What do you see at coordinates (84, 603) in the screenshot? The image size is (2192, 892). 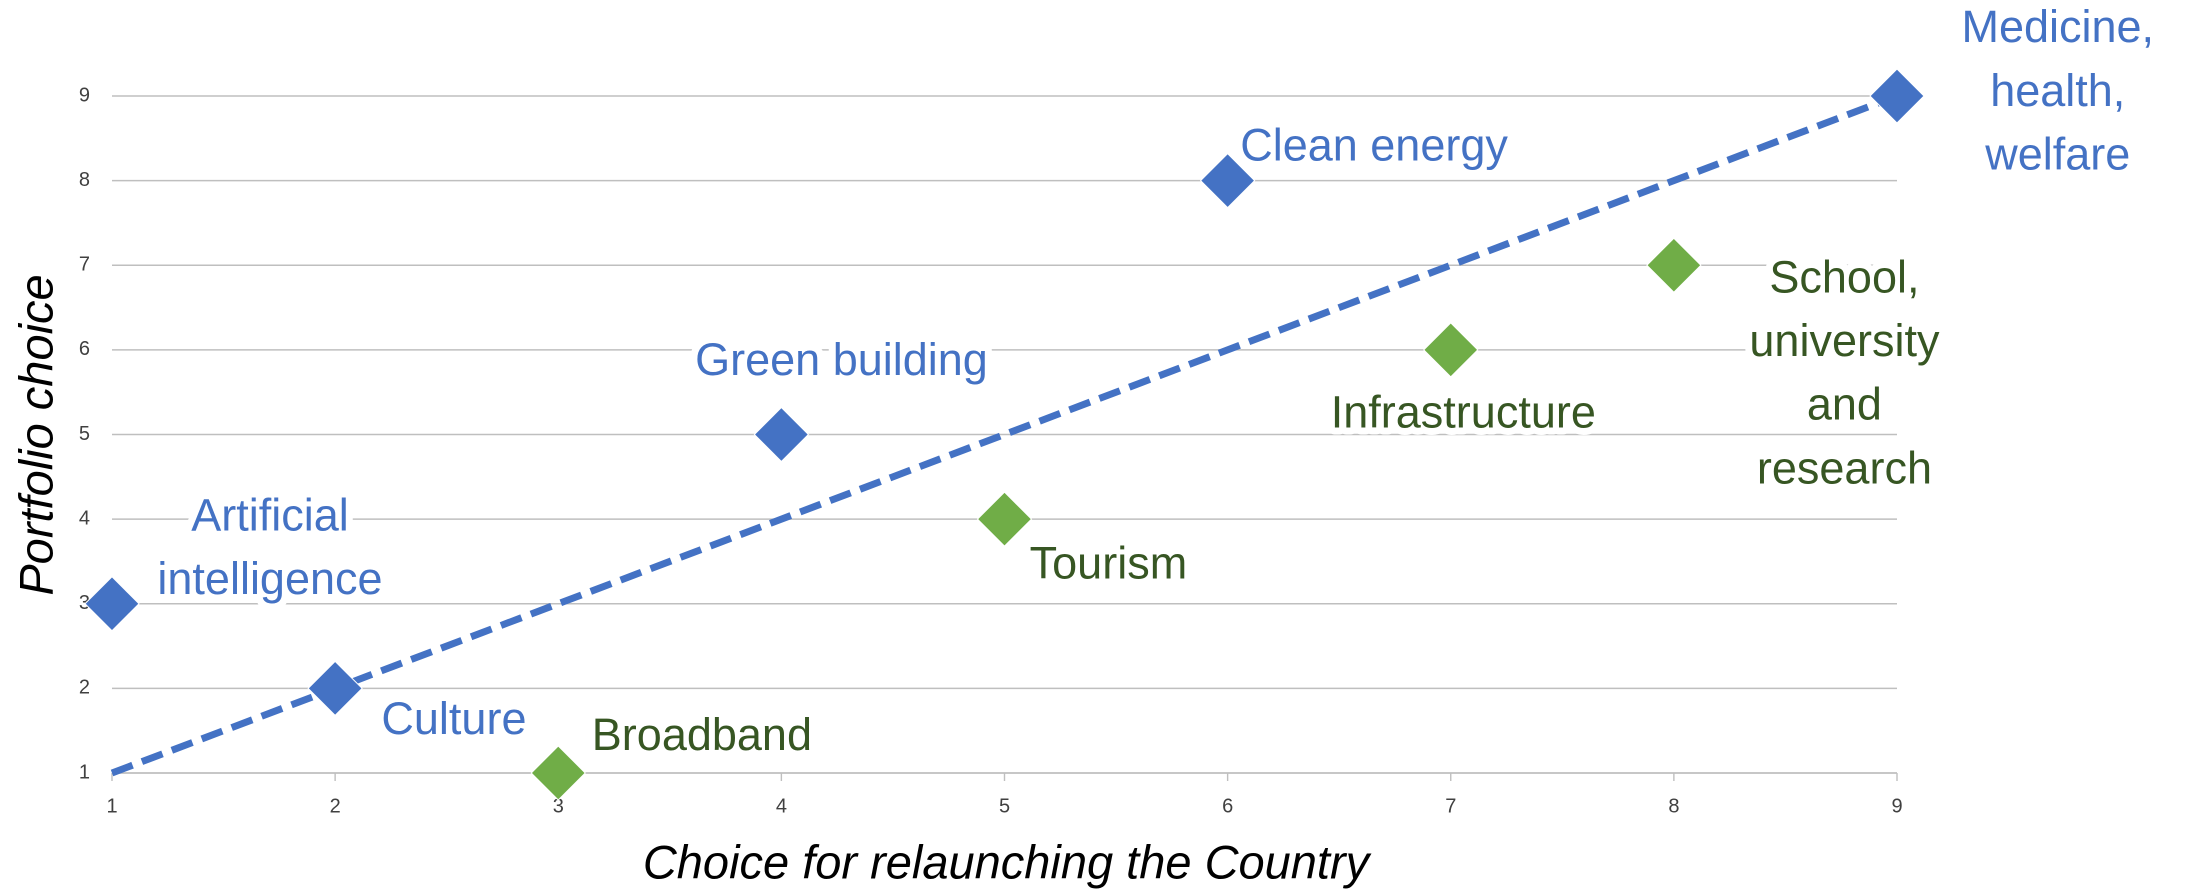 I see `y-tick-label: 3` at bounding box center [84, 603].